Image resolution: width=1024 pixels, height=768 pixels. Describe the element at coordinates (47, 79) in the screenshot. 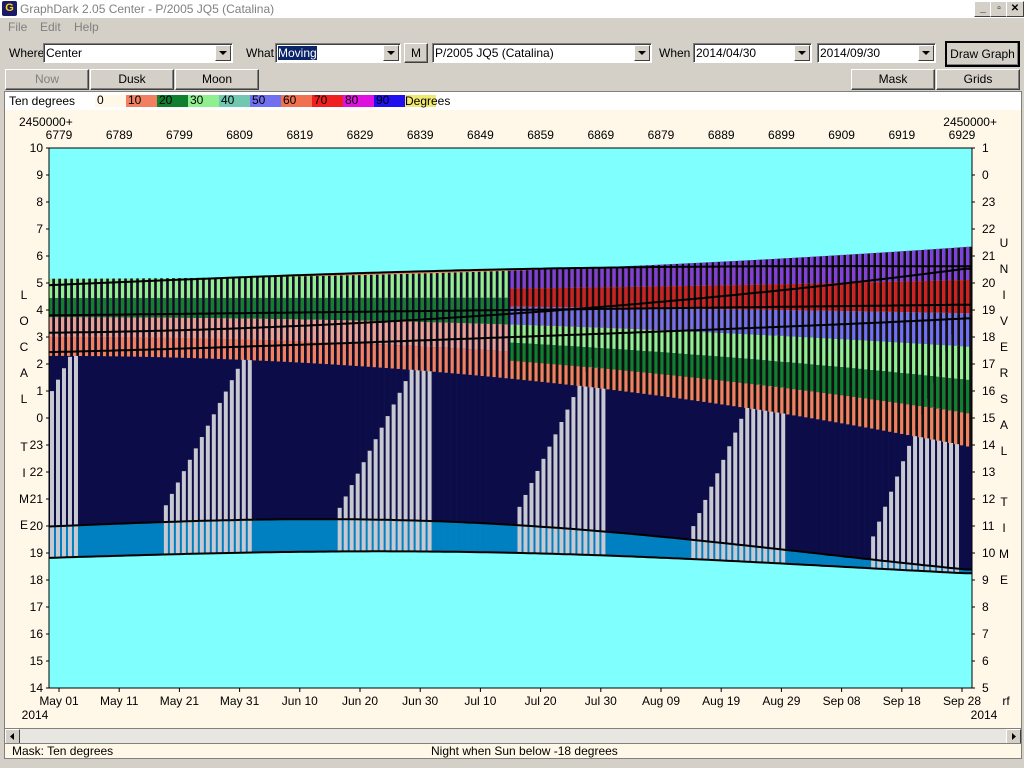

I see `now-button: Now` at that location.